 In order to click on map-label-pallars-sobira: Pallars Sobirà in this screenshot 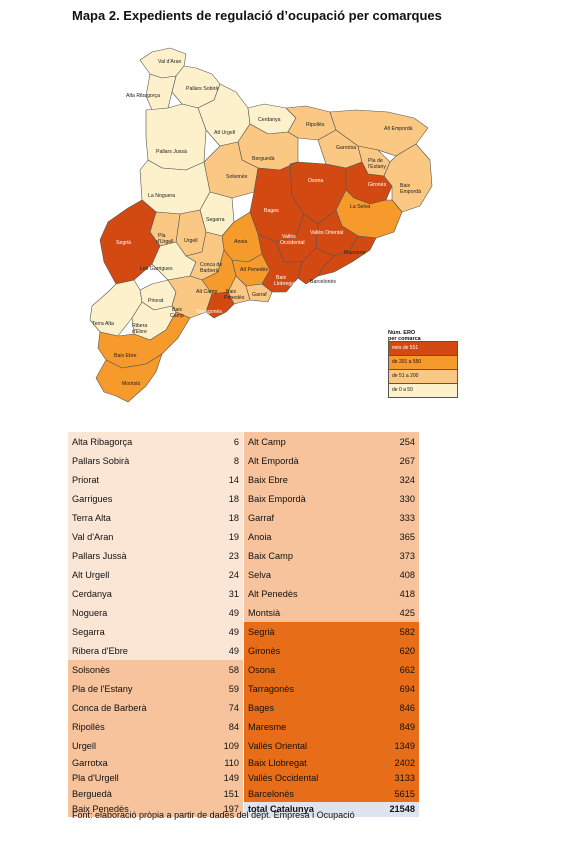, I will do `click(202, 89)`.